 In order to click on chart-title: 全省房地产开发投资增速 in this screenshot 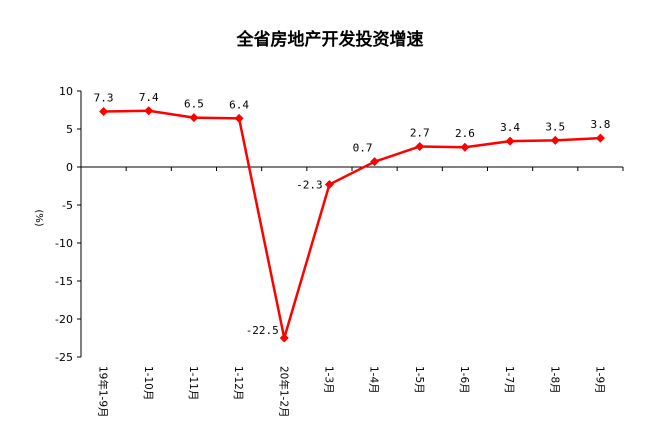, I will do `click(330, 39)`.